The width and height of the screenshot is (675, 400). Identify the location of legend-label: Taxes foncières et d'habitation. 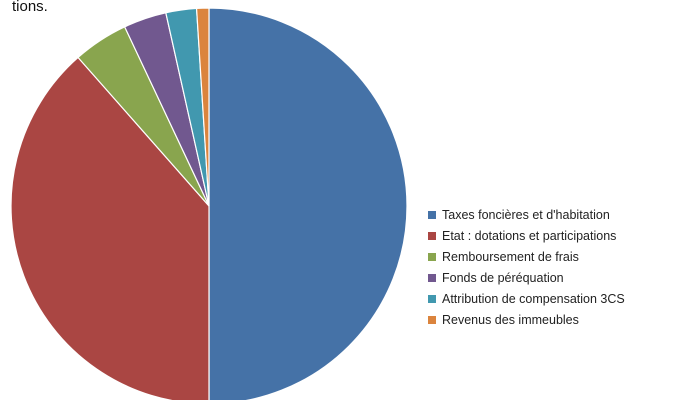
(526, 214).